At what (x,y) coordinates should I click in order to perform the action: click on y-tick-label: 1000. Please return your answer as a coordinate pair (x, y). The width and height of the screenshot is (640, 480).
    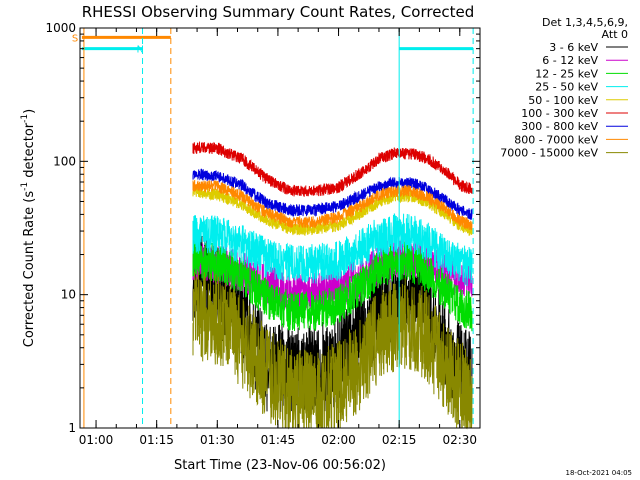
    Looking at the image, I should click on (60, 28).